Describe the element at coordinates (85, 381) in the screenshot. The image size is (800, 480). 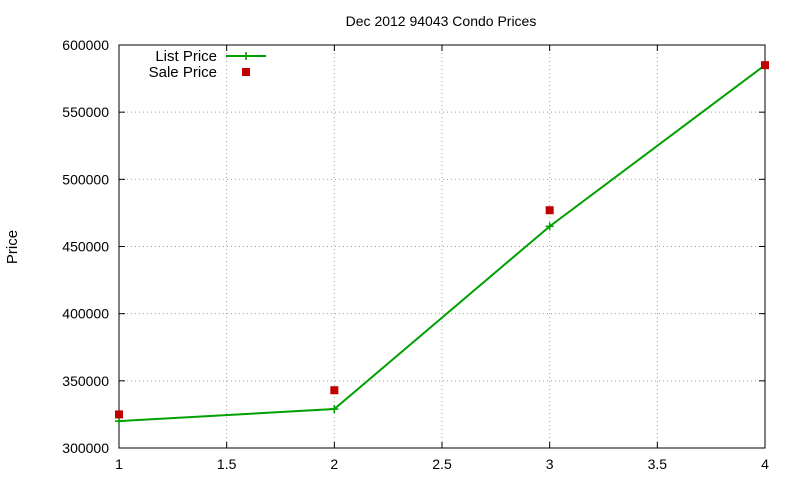
I see `y-tick-label: 350000` at that location.